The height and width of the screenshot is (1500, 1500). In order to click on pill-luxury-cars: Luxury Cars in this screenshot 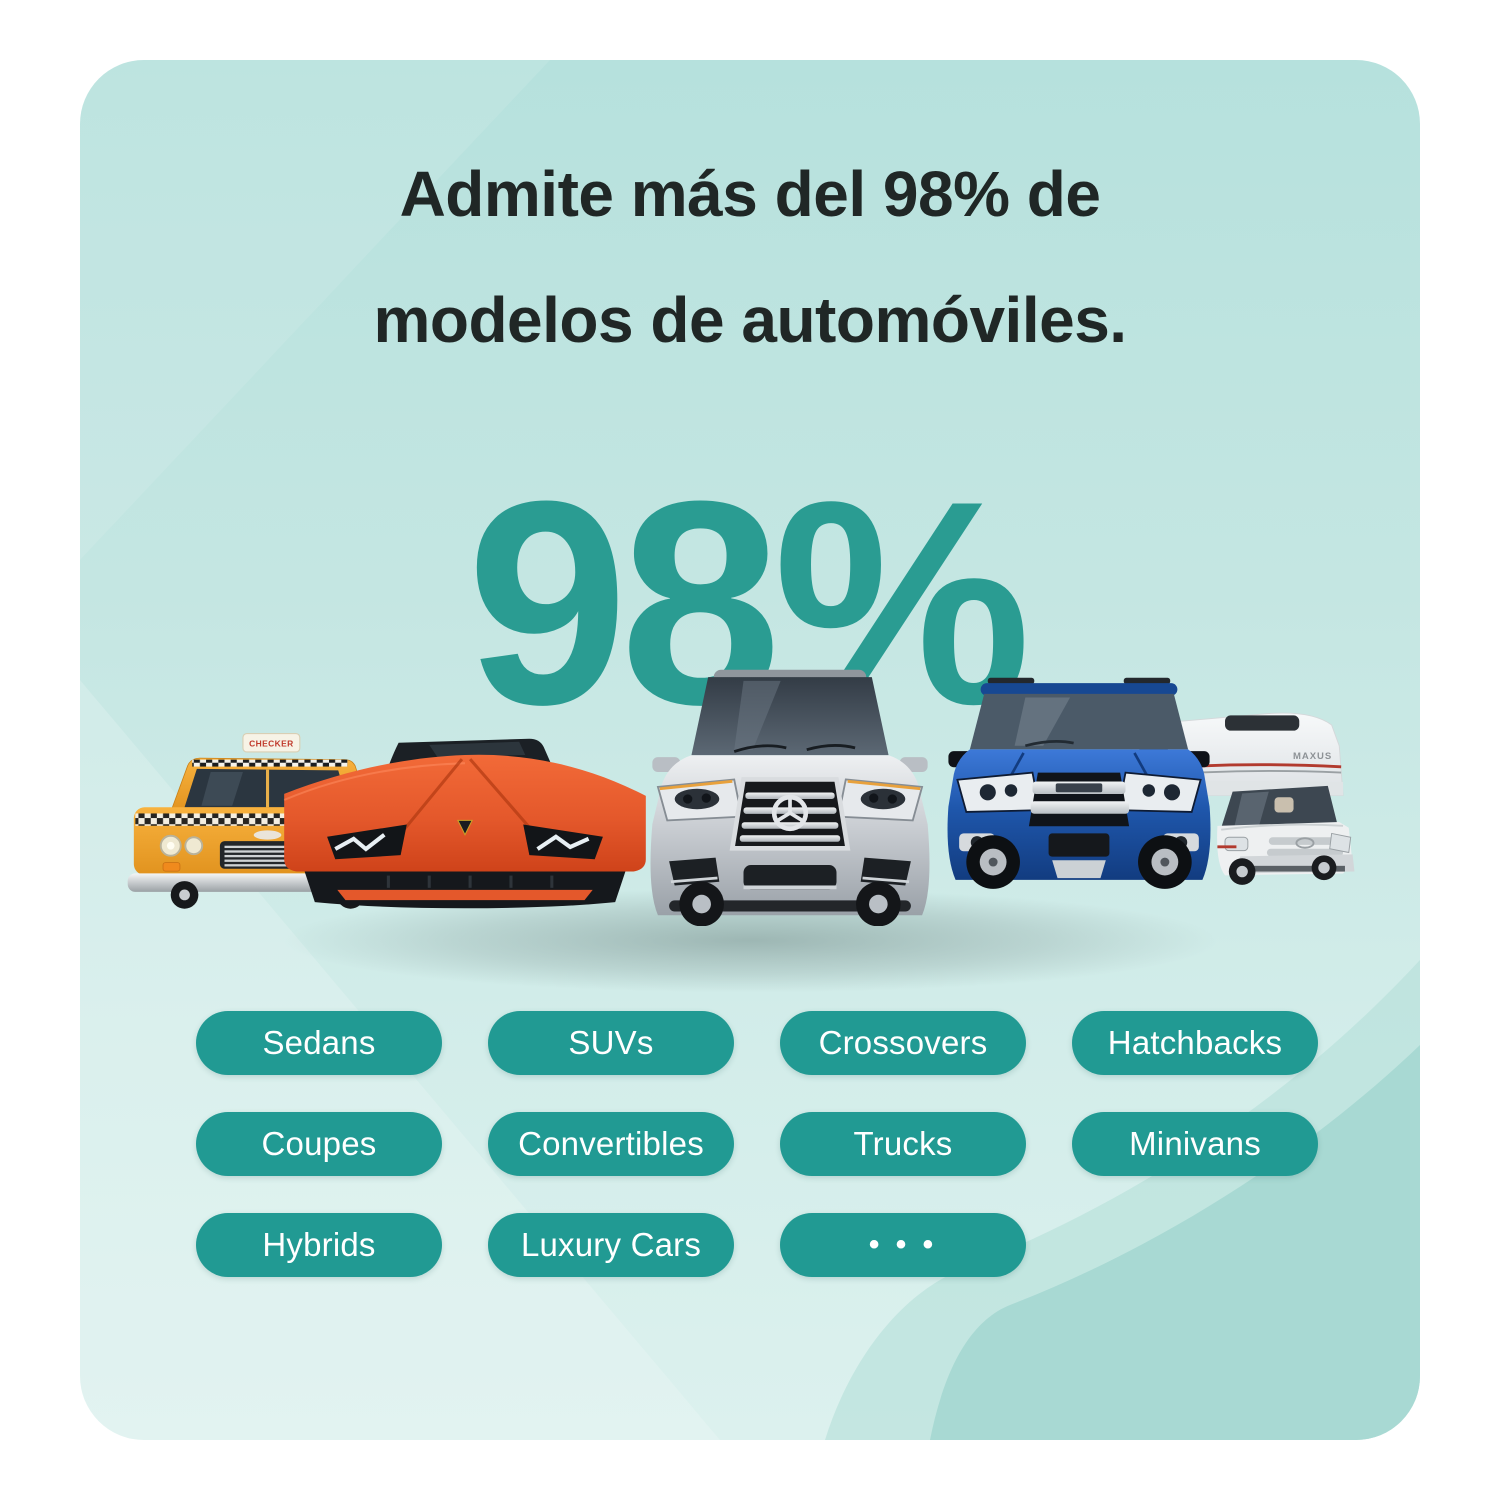, I will do `click(611, 1245)`.